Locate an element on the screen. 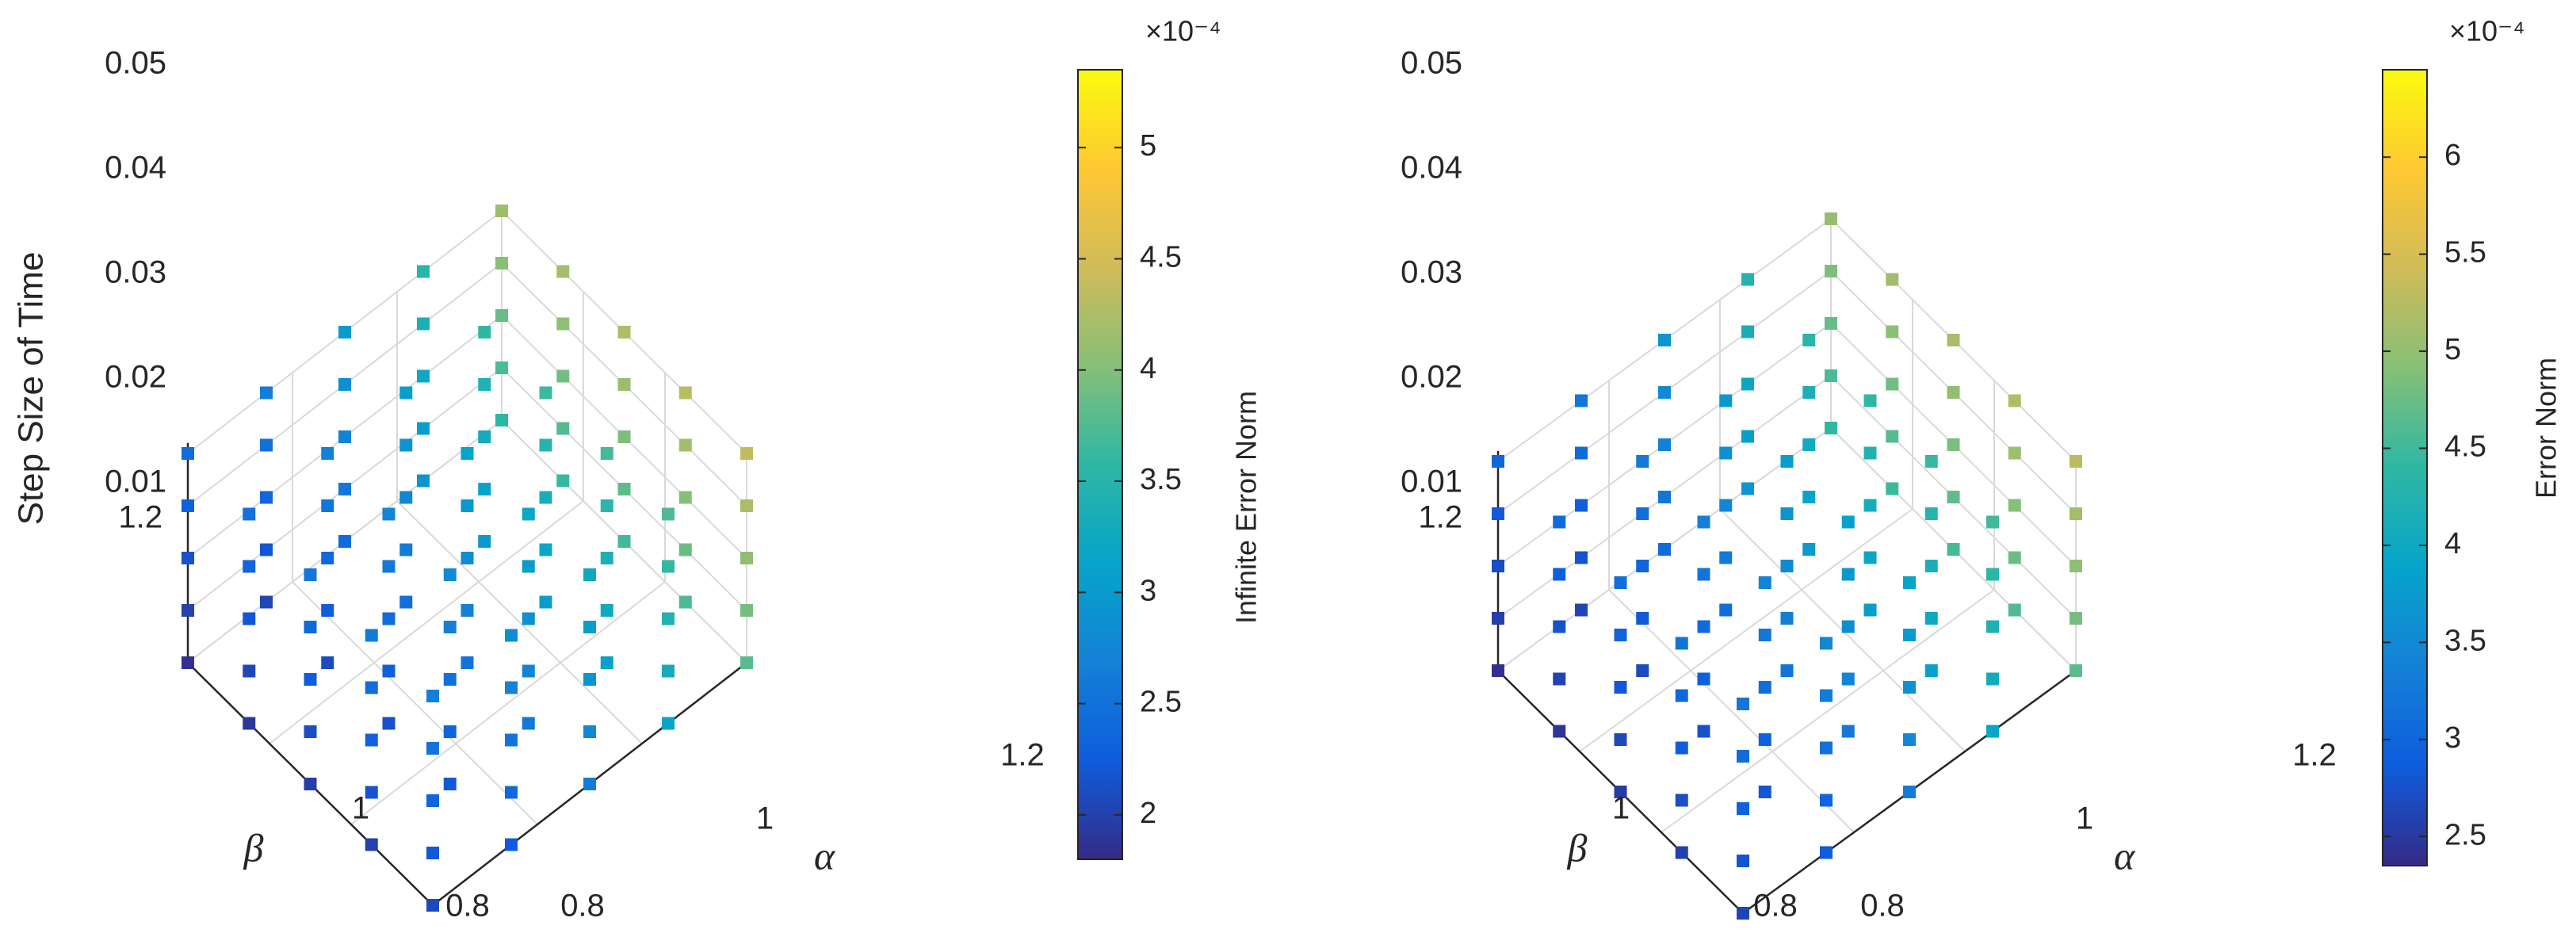 The image size is (2576, 937). colorbar: 2 2.5 3 3.5 4 4.5 5 ×10⁻⁴ Infinite Error Norm is located at coordinates (1170, 437).